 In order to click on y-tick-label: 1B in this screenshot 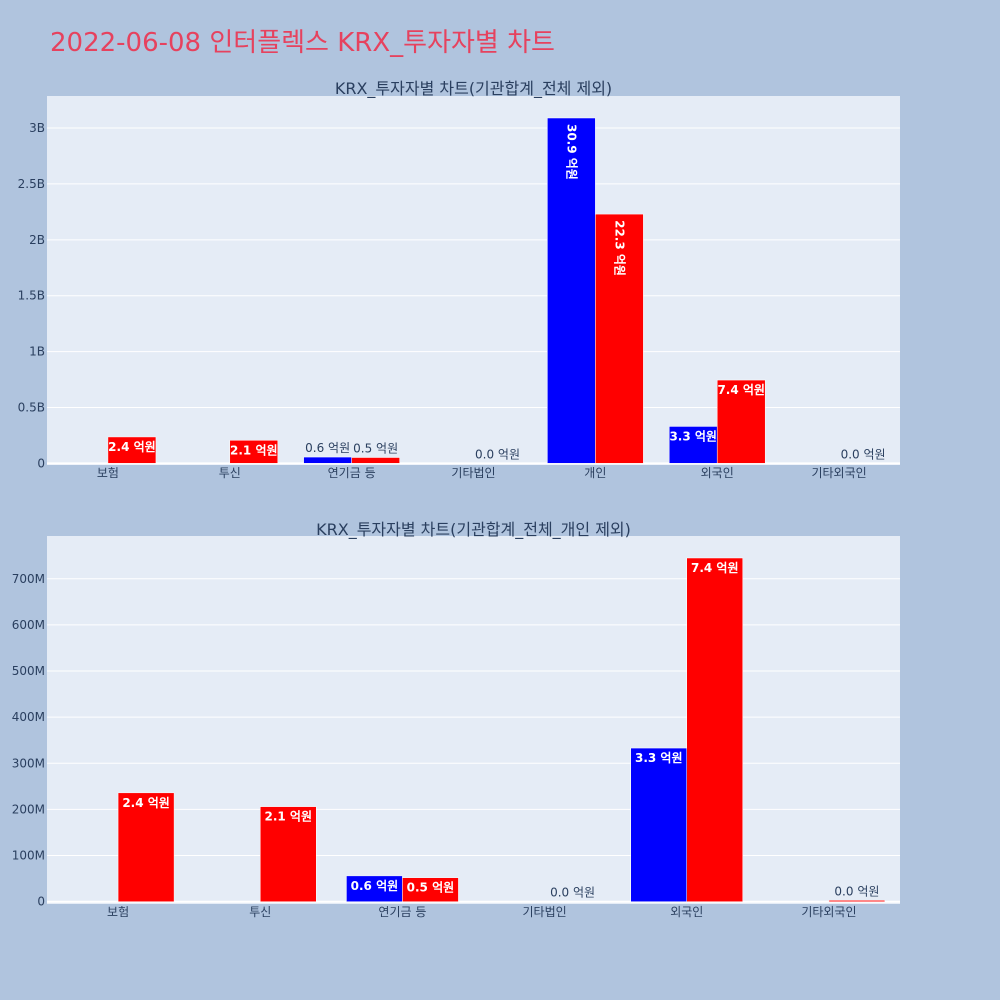, I will do `click(37, 352)`.